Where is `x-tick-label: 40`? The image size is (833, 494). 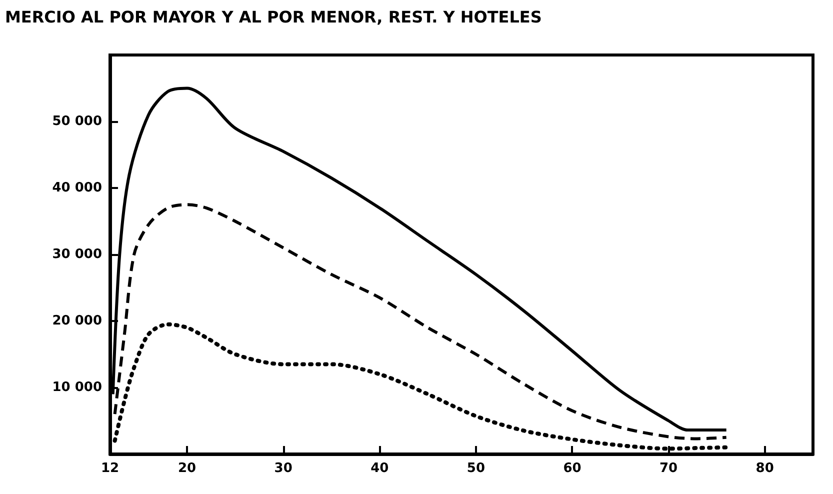 x-tick-label: 40 is located at coordinates (379, 468).